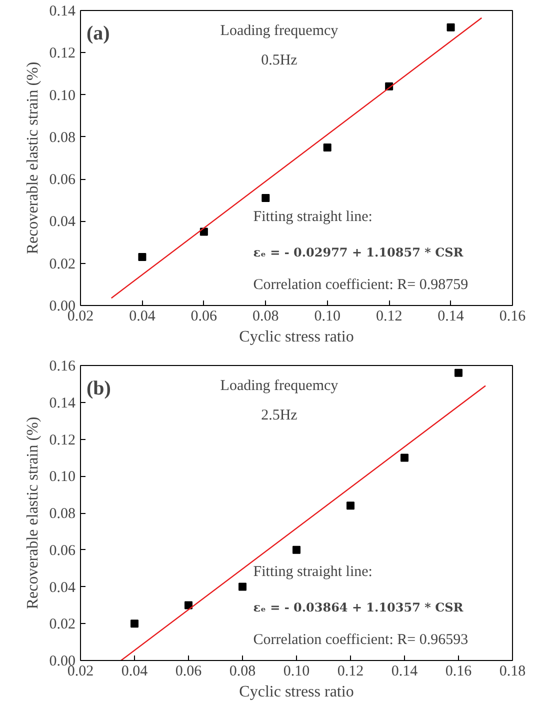  What do you see at coordinates (62, 366) in the screenshot?
I see `y-tick-label: 0.16` at bounding box center [62, 366].